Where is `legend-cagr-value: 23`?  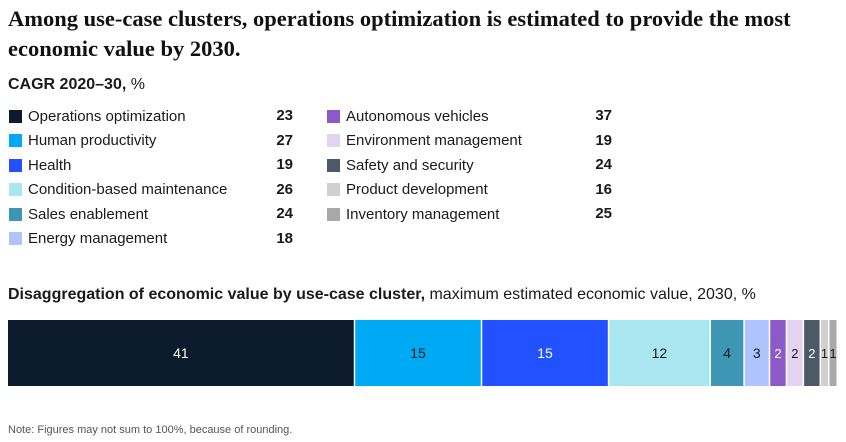 legend-cagr-value: 23 is located at coordinates (284, 115).